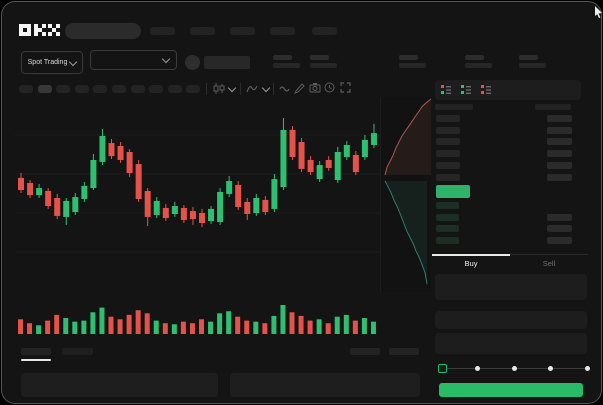 This screenshot has height=405, width=603. I want to click on fullscreen-button, so click(345, 87).